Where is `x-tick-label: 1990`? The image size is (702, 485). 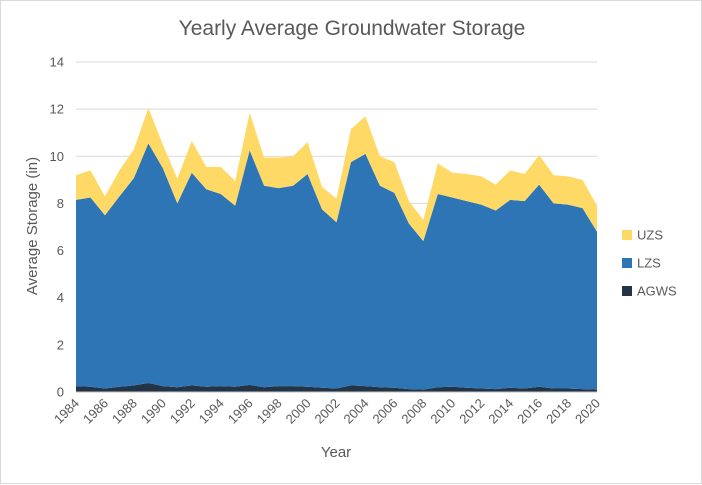
x-tick-label: 1990 is located at coordinates (153, 411).